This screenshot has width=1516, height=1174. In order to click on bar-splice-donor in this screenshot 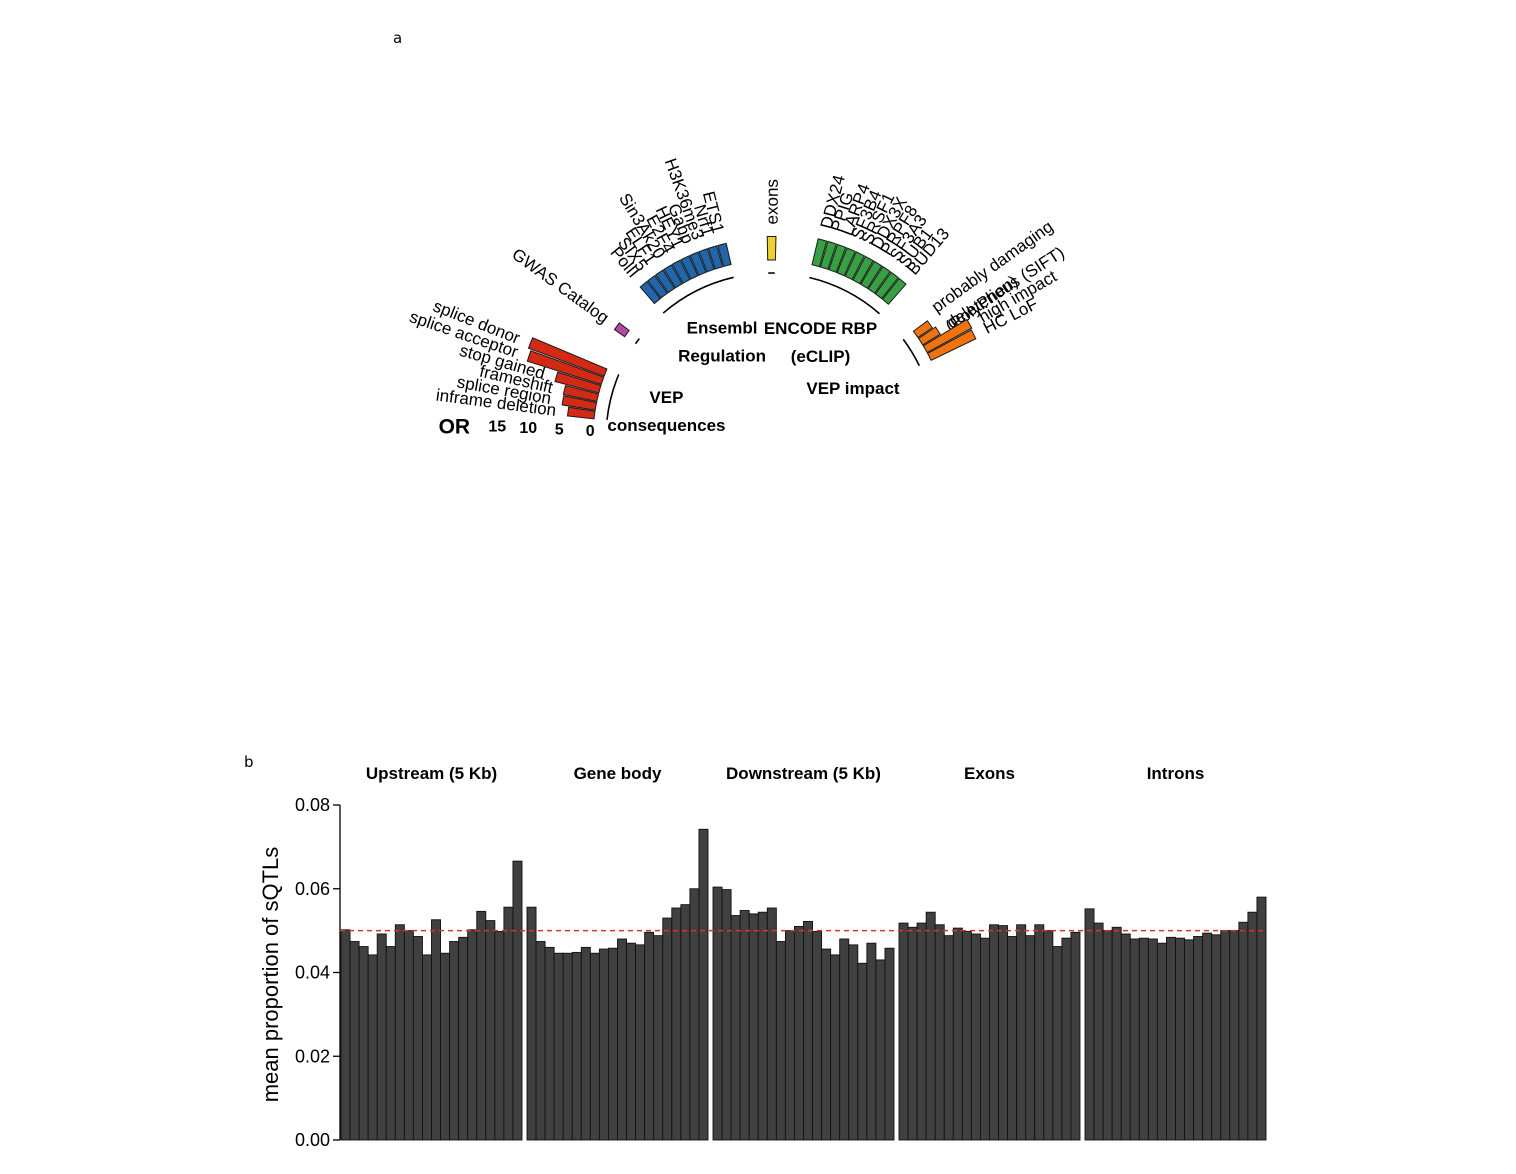, I will do `click(567, 357)`.